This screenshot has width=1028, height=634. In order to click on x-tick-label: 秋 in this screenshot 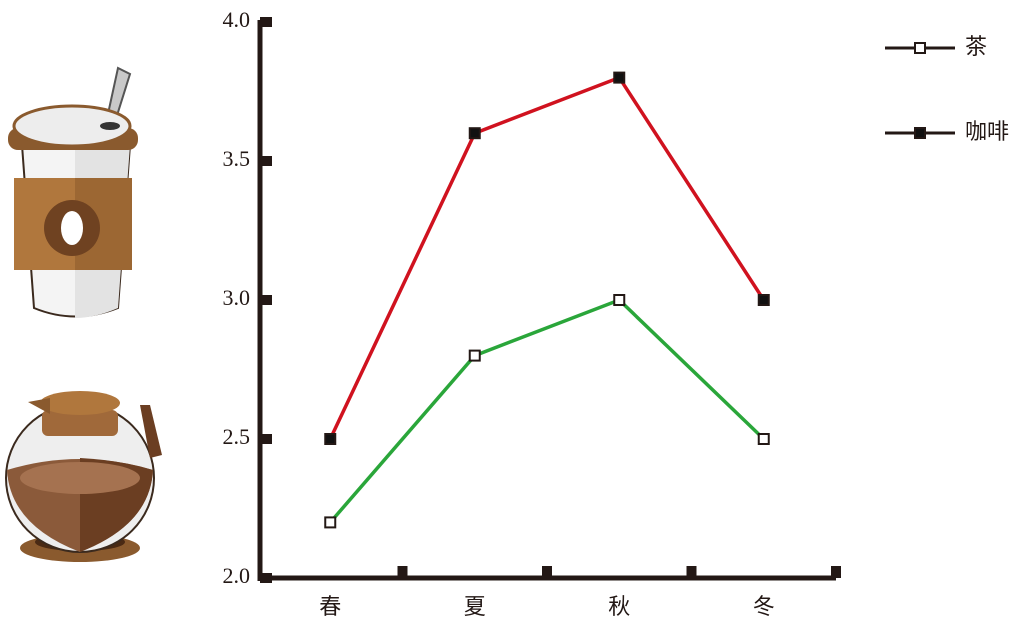, I will do `click(619, 607)`.